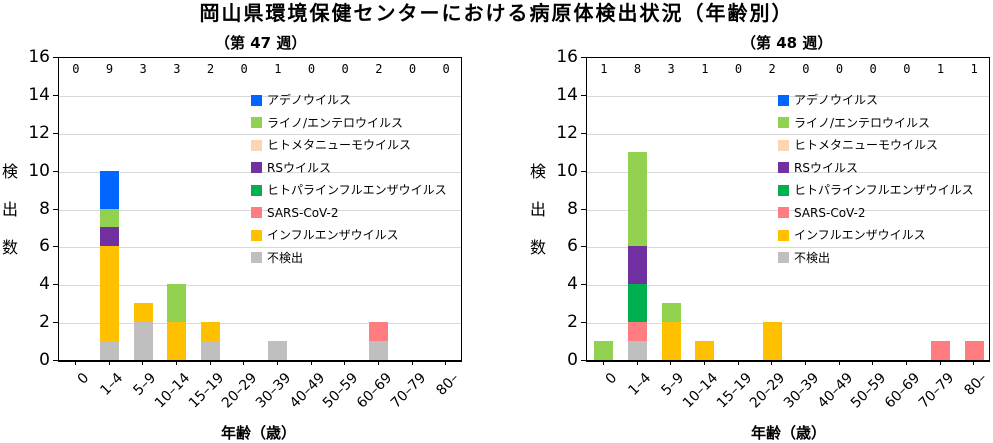 The image size is (993, 443). What do you see at coordinates (261, 43) in the screenshot?
I see `chart-title: （第 47 週）` at bounding box center [261, 43].